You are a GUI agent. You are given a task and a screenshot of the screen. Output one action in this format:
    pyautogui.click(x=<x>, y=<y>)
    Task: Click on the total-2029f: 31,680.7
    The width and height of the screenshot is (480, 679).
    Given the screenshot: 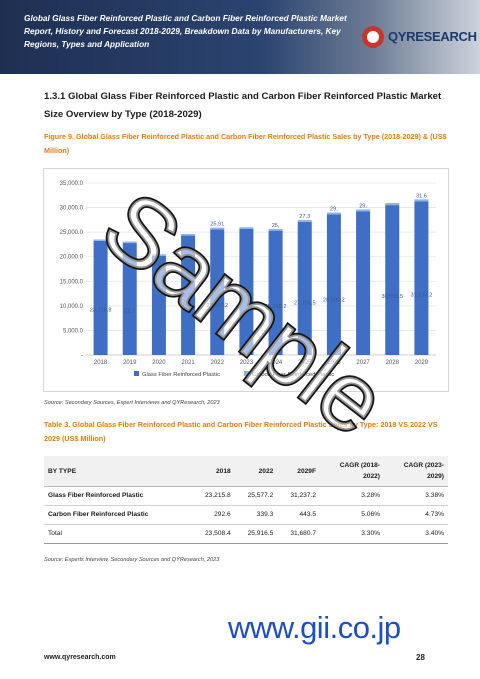 What is the action you would take?
    pyautogui.click(x=298, y=534)
    